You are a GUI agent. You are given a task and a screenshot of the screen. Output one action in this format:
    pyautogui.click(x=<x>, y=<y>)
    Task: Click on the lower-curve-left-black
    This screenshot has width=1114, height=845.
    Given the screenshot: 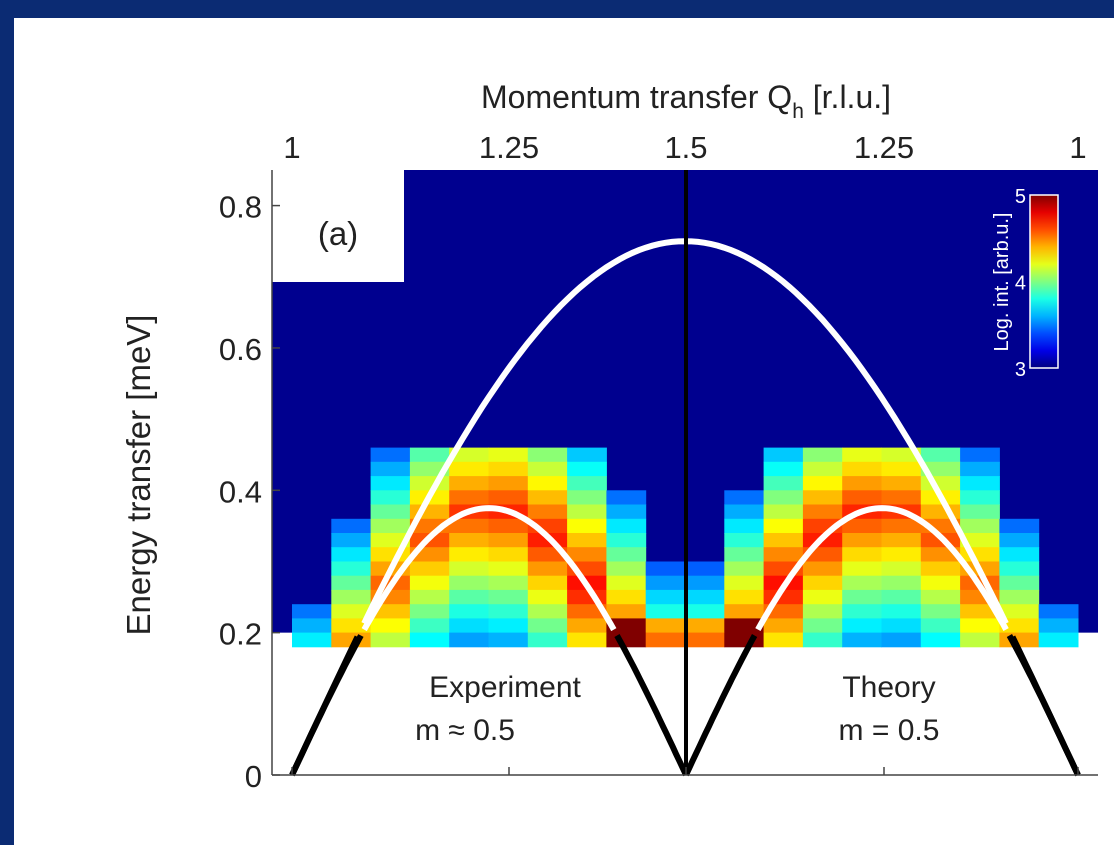 What is the action you would take?
    pyautogui.click(x=489, y=706)
    